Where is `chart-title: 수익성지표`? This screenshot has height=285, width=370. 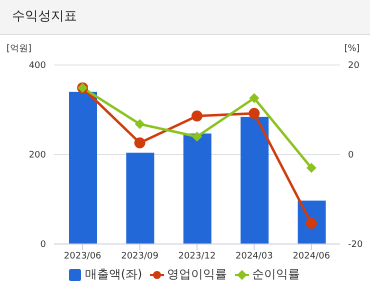
chart-title: 수익성지표 is located at coordinates (185, 17).